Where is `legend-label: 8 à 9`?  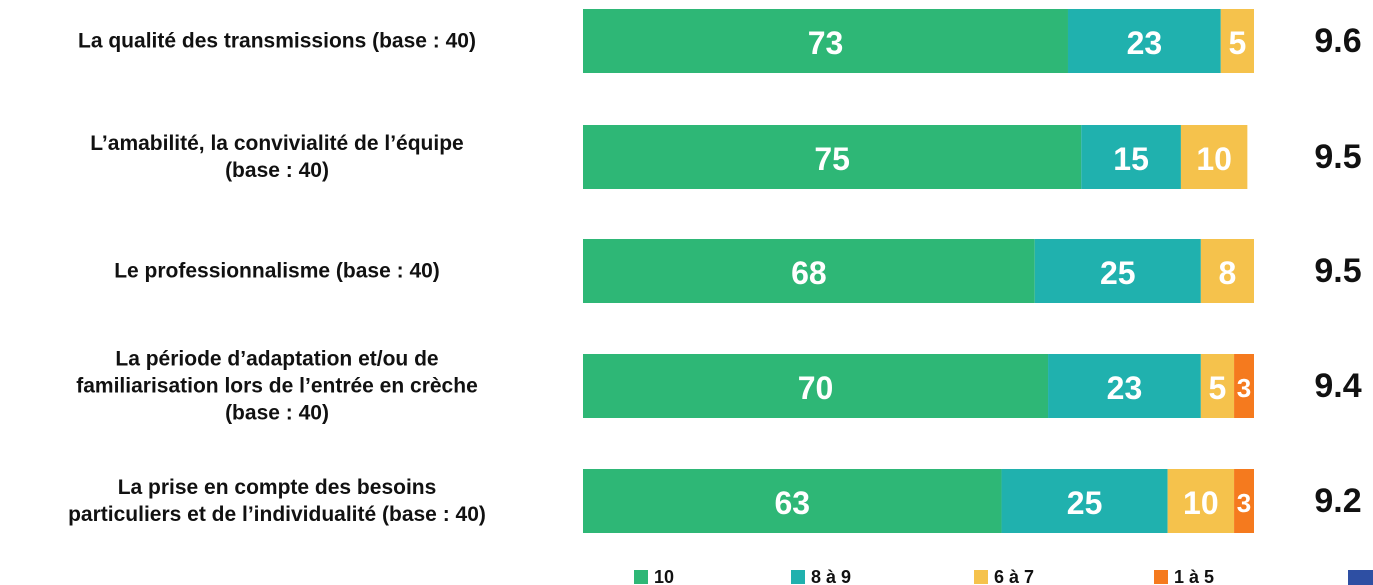 legend-label: 8 à 9 is located at coordinates (831, 576).